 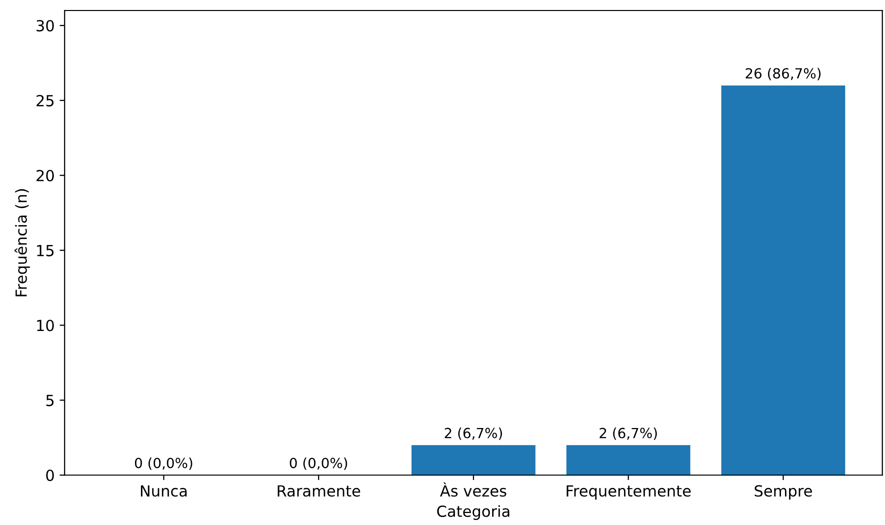 What do you see at coordinates (45, 26) in the screenshot?
I see `y-tick-label: 30` at bounding box center [45, 26].